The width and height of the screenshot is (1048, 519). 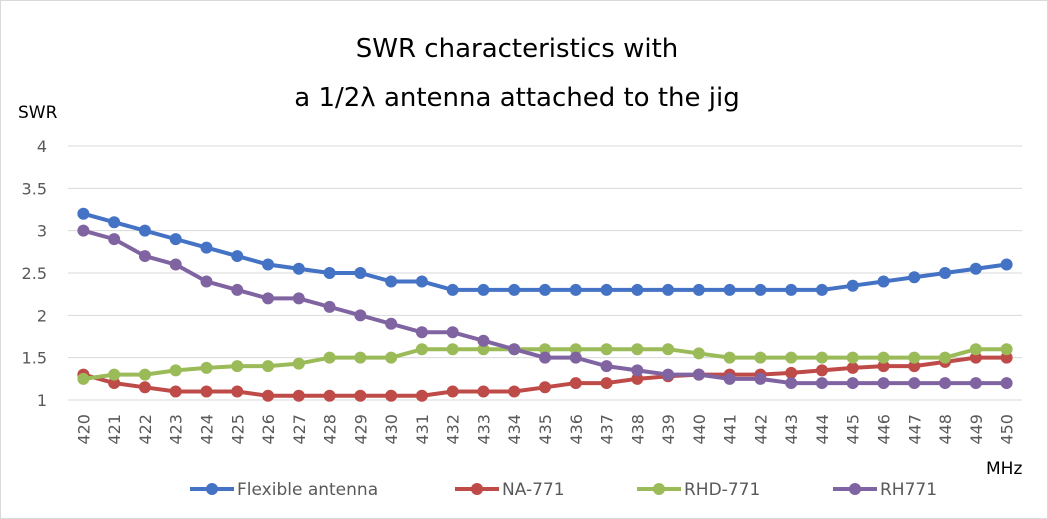 What do you see at coordinates (34, 358) in the screenshot?
I see `y-tick-label: 1.5` at bounding box center [34, 358].